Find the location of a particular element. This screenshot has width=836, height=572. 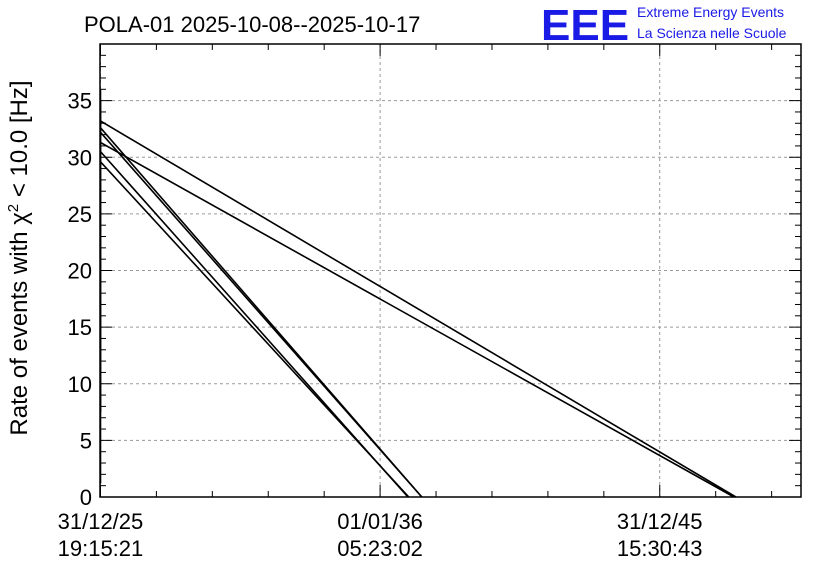

y-tick-label: 35 is located at coordinates (80, 101).